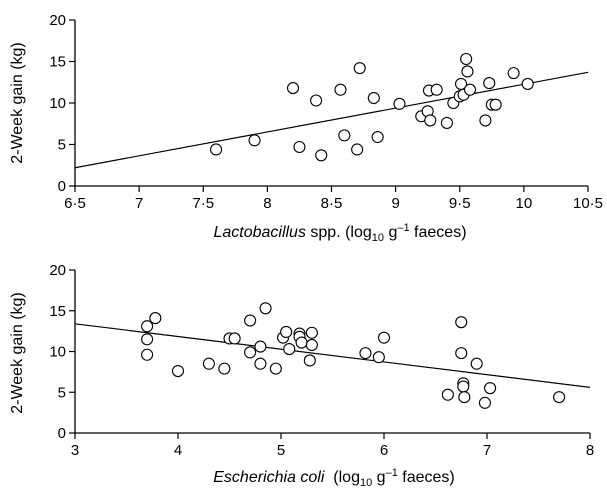 This screenshot has width=607, height=489. Describe the element at coordinates (57, 270) in the screenshot. I see `bottom-y-tick-label: 20` at that location.